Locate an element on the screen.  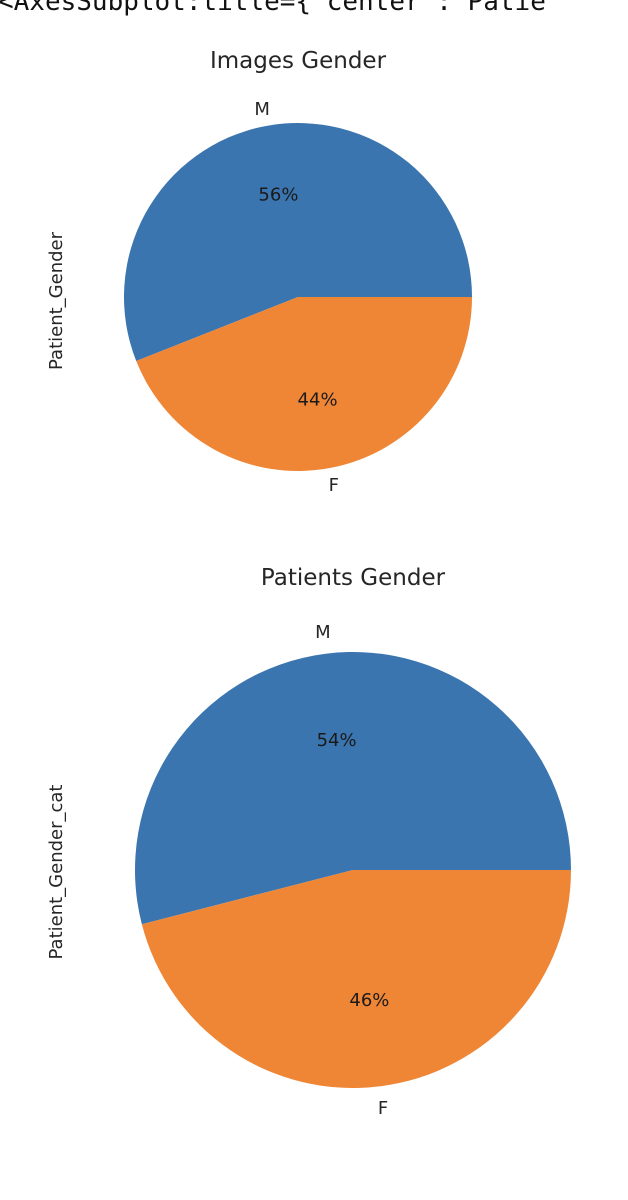
slice-percent-label: 46% is located at coordinates (369, 1000).